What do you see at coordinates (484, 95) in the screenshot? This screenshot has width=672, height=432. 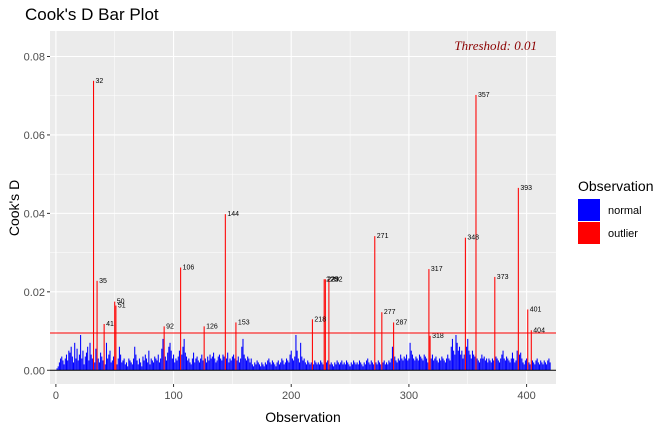 I see `bar-label-357: 357` at bounding box center [484, 95].